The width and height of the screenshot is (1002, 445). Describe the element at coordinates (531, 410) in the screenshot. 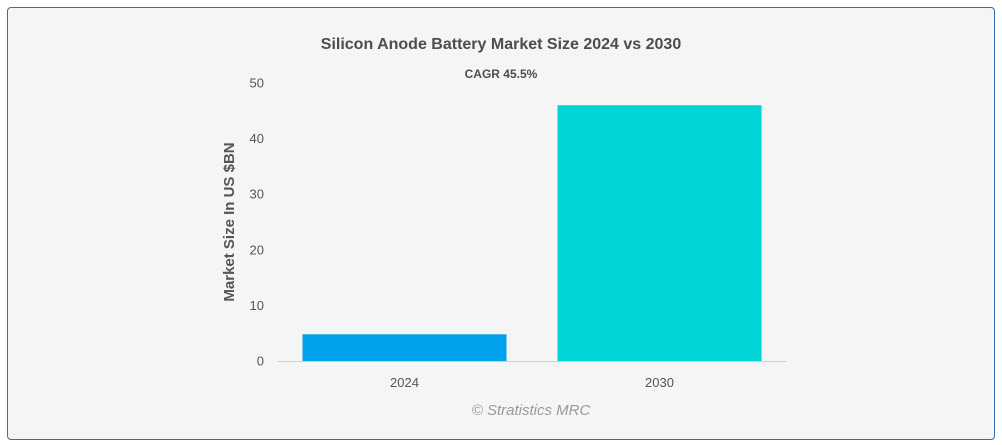

I see `credit-text: © Stratistics MRC` at that location.